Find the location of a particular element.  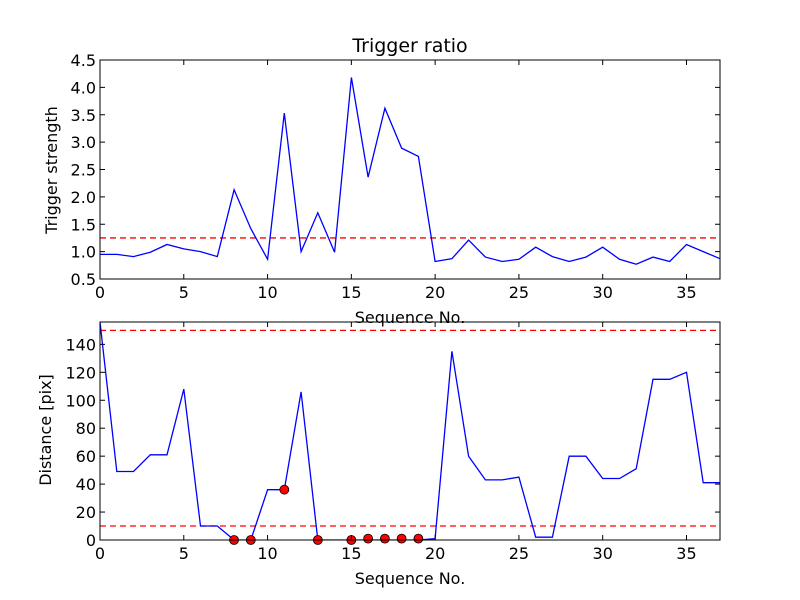

y-tick-label: 60 is located at coordinates (86, 456).